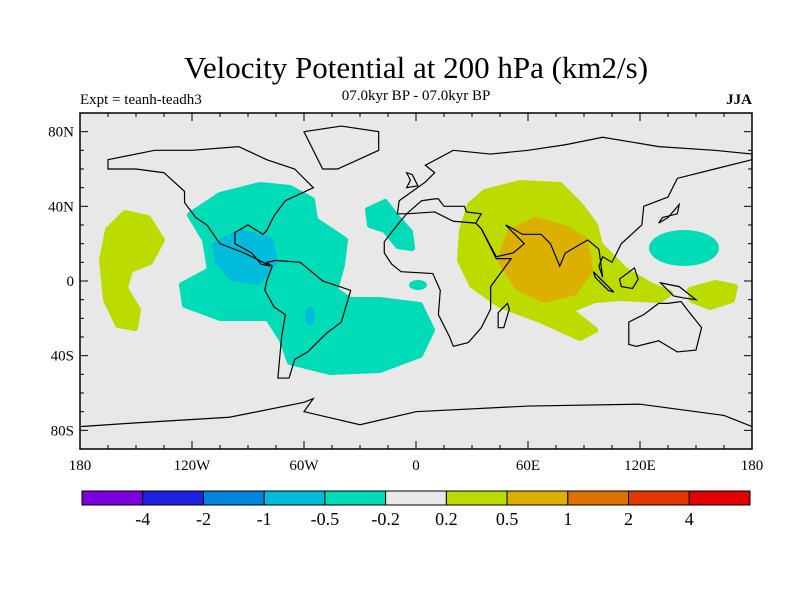  I want to click on colorbar: -4 -2 -1 -0.5 -0.2 0.2 0.5 1 2 4, so click(416, 509).